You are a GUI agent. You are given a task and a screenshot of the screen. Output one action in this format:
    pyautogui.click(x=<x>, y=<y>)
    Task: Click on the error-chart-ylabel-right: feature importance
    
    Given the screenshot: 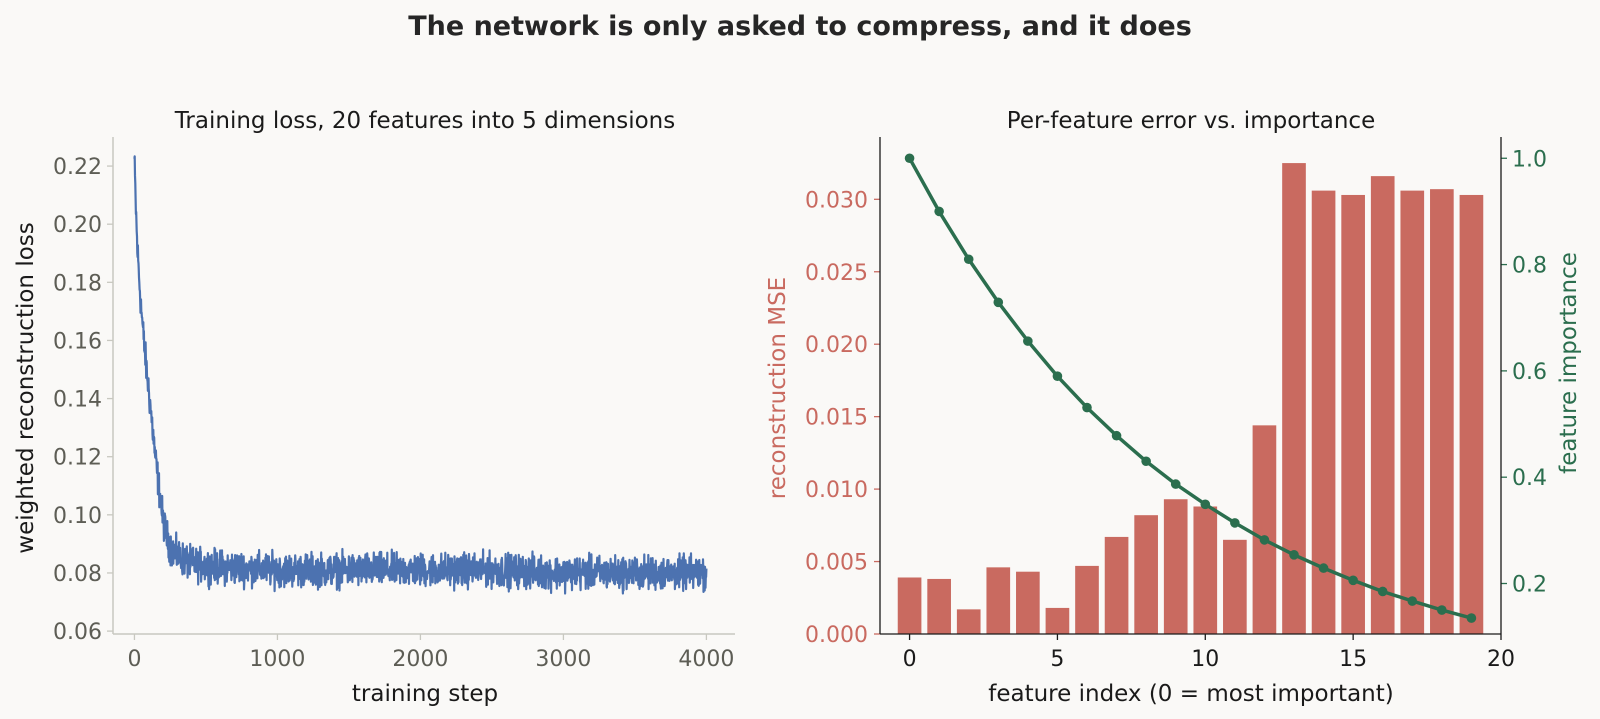 What is the action you would take?
    pyautogui.click(x=1569, y=363)
    